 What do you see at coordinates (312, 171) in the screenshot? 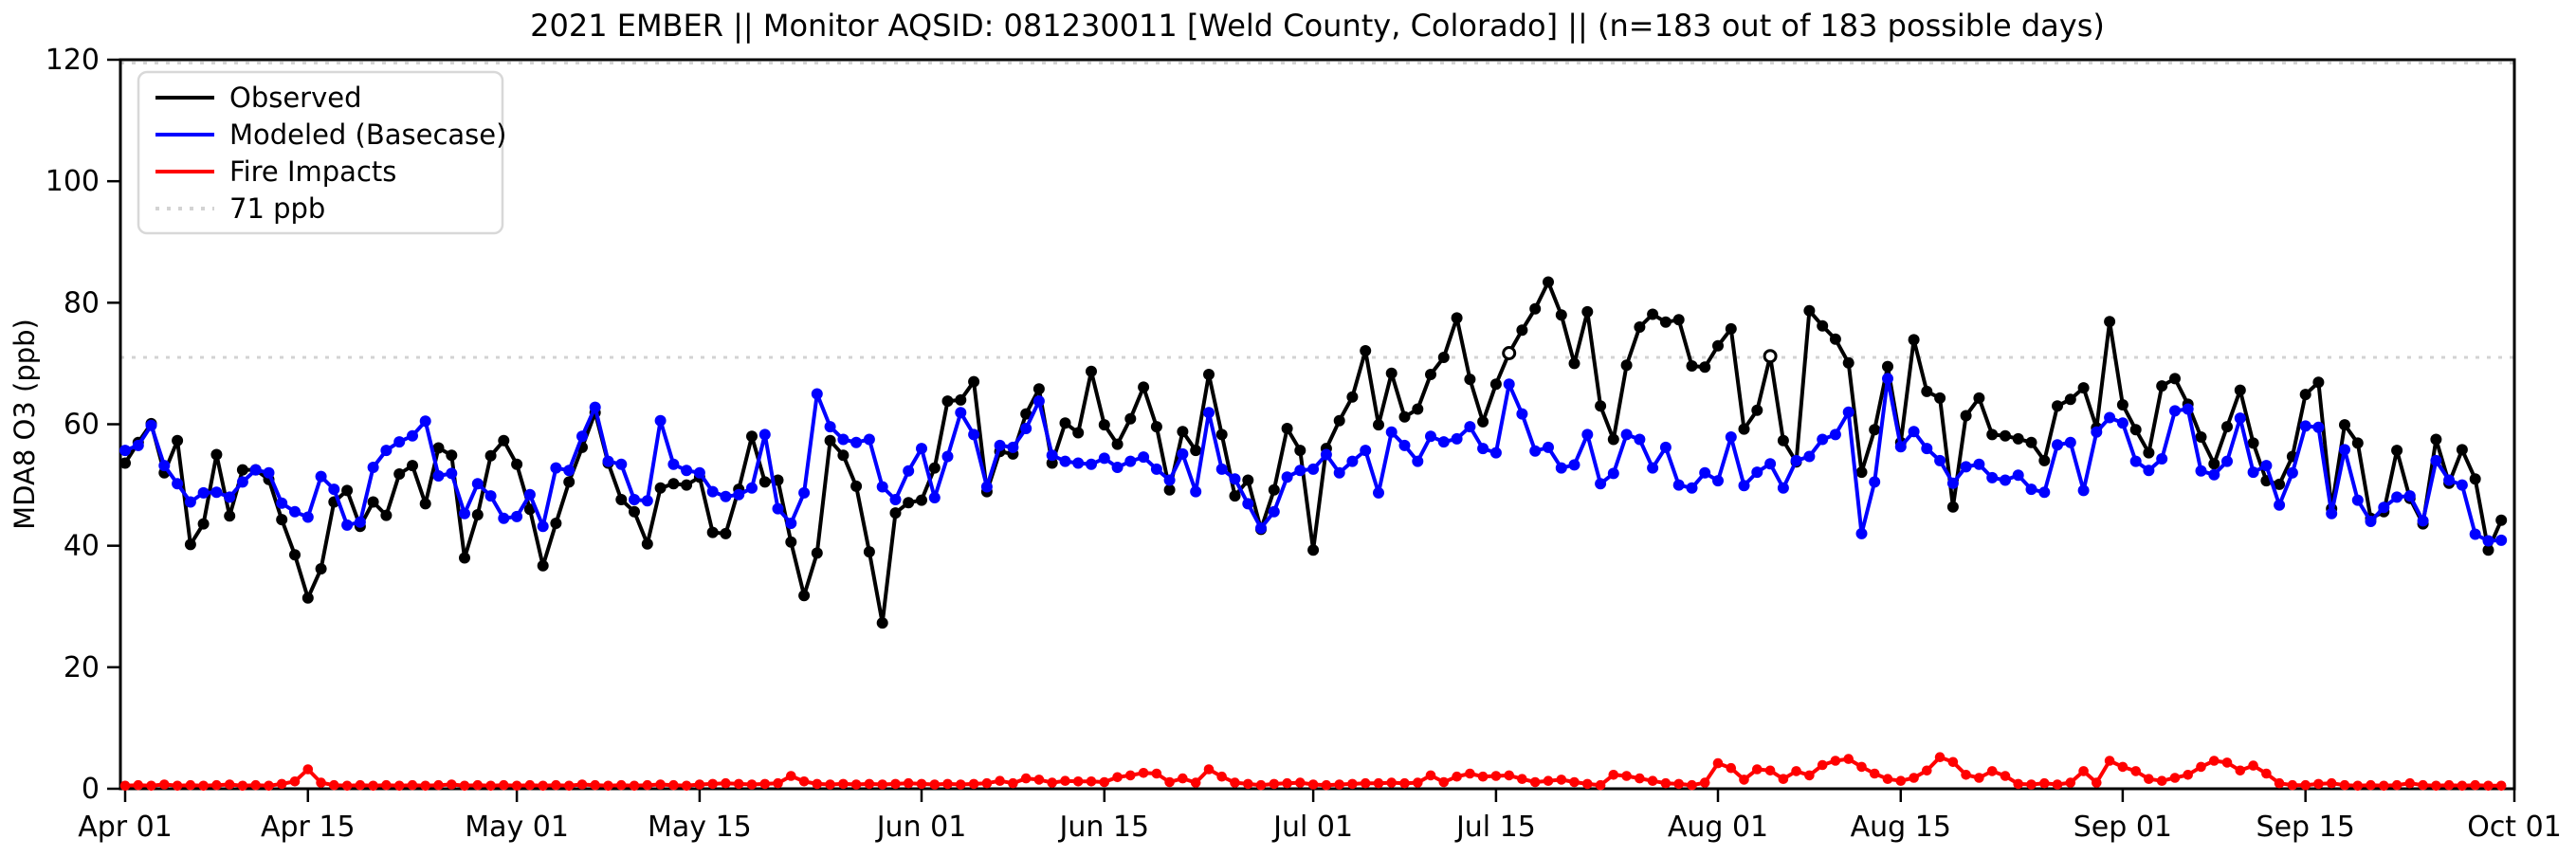
I see `legend-label: Fire Impacts` at bounding box center [312, 171].